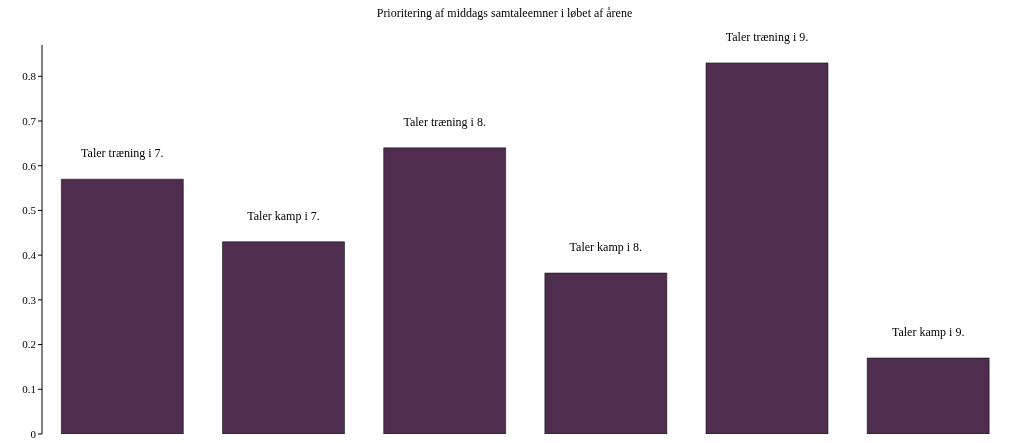  I want to click on x-tick-label: Taler træning i 7., so click(122, 153).